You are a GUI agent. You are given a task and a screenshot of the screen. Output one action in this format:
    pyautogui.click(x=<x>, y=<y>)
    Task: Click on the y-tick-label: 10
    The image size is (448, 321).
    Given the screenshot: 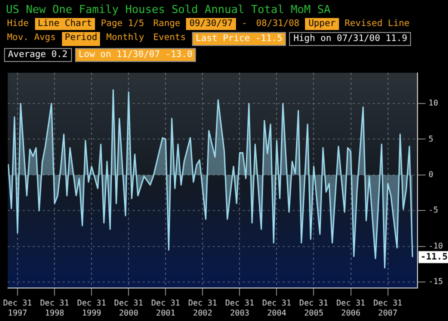 What is the action you would take?
    pyautogui.click(x=433, y=103)
    